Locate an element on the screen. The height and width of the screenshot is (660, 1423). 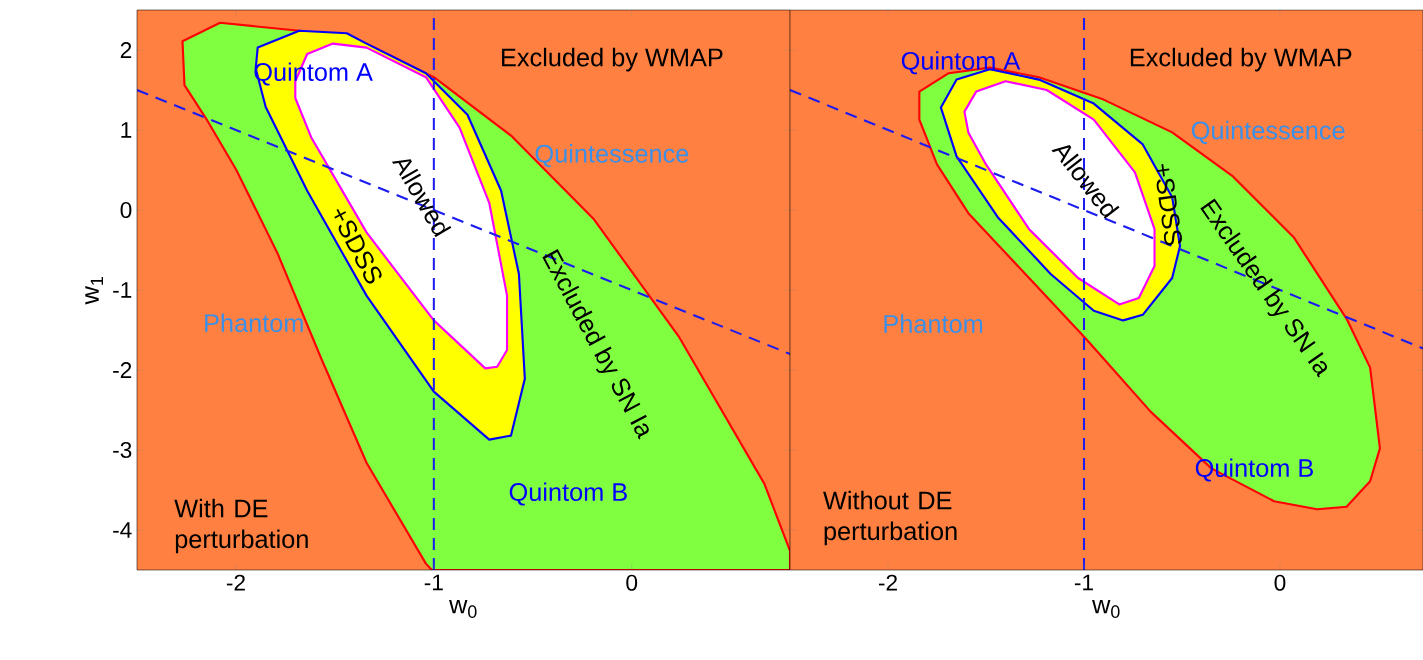
y-tick-label: -1 is located at coordinates (122, 290).